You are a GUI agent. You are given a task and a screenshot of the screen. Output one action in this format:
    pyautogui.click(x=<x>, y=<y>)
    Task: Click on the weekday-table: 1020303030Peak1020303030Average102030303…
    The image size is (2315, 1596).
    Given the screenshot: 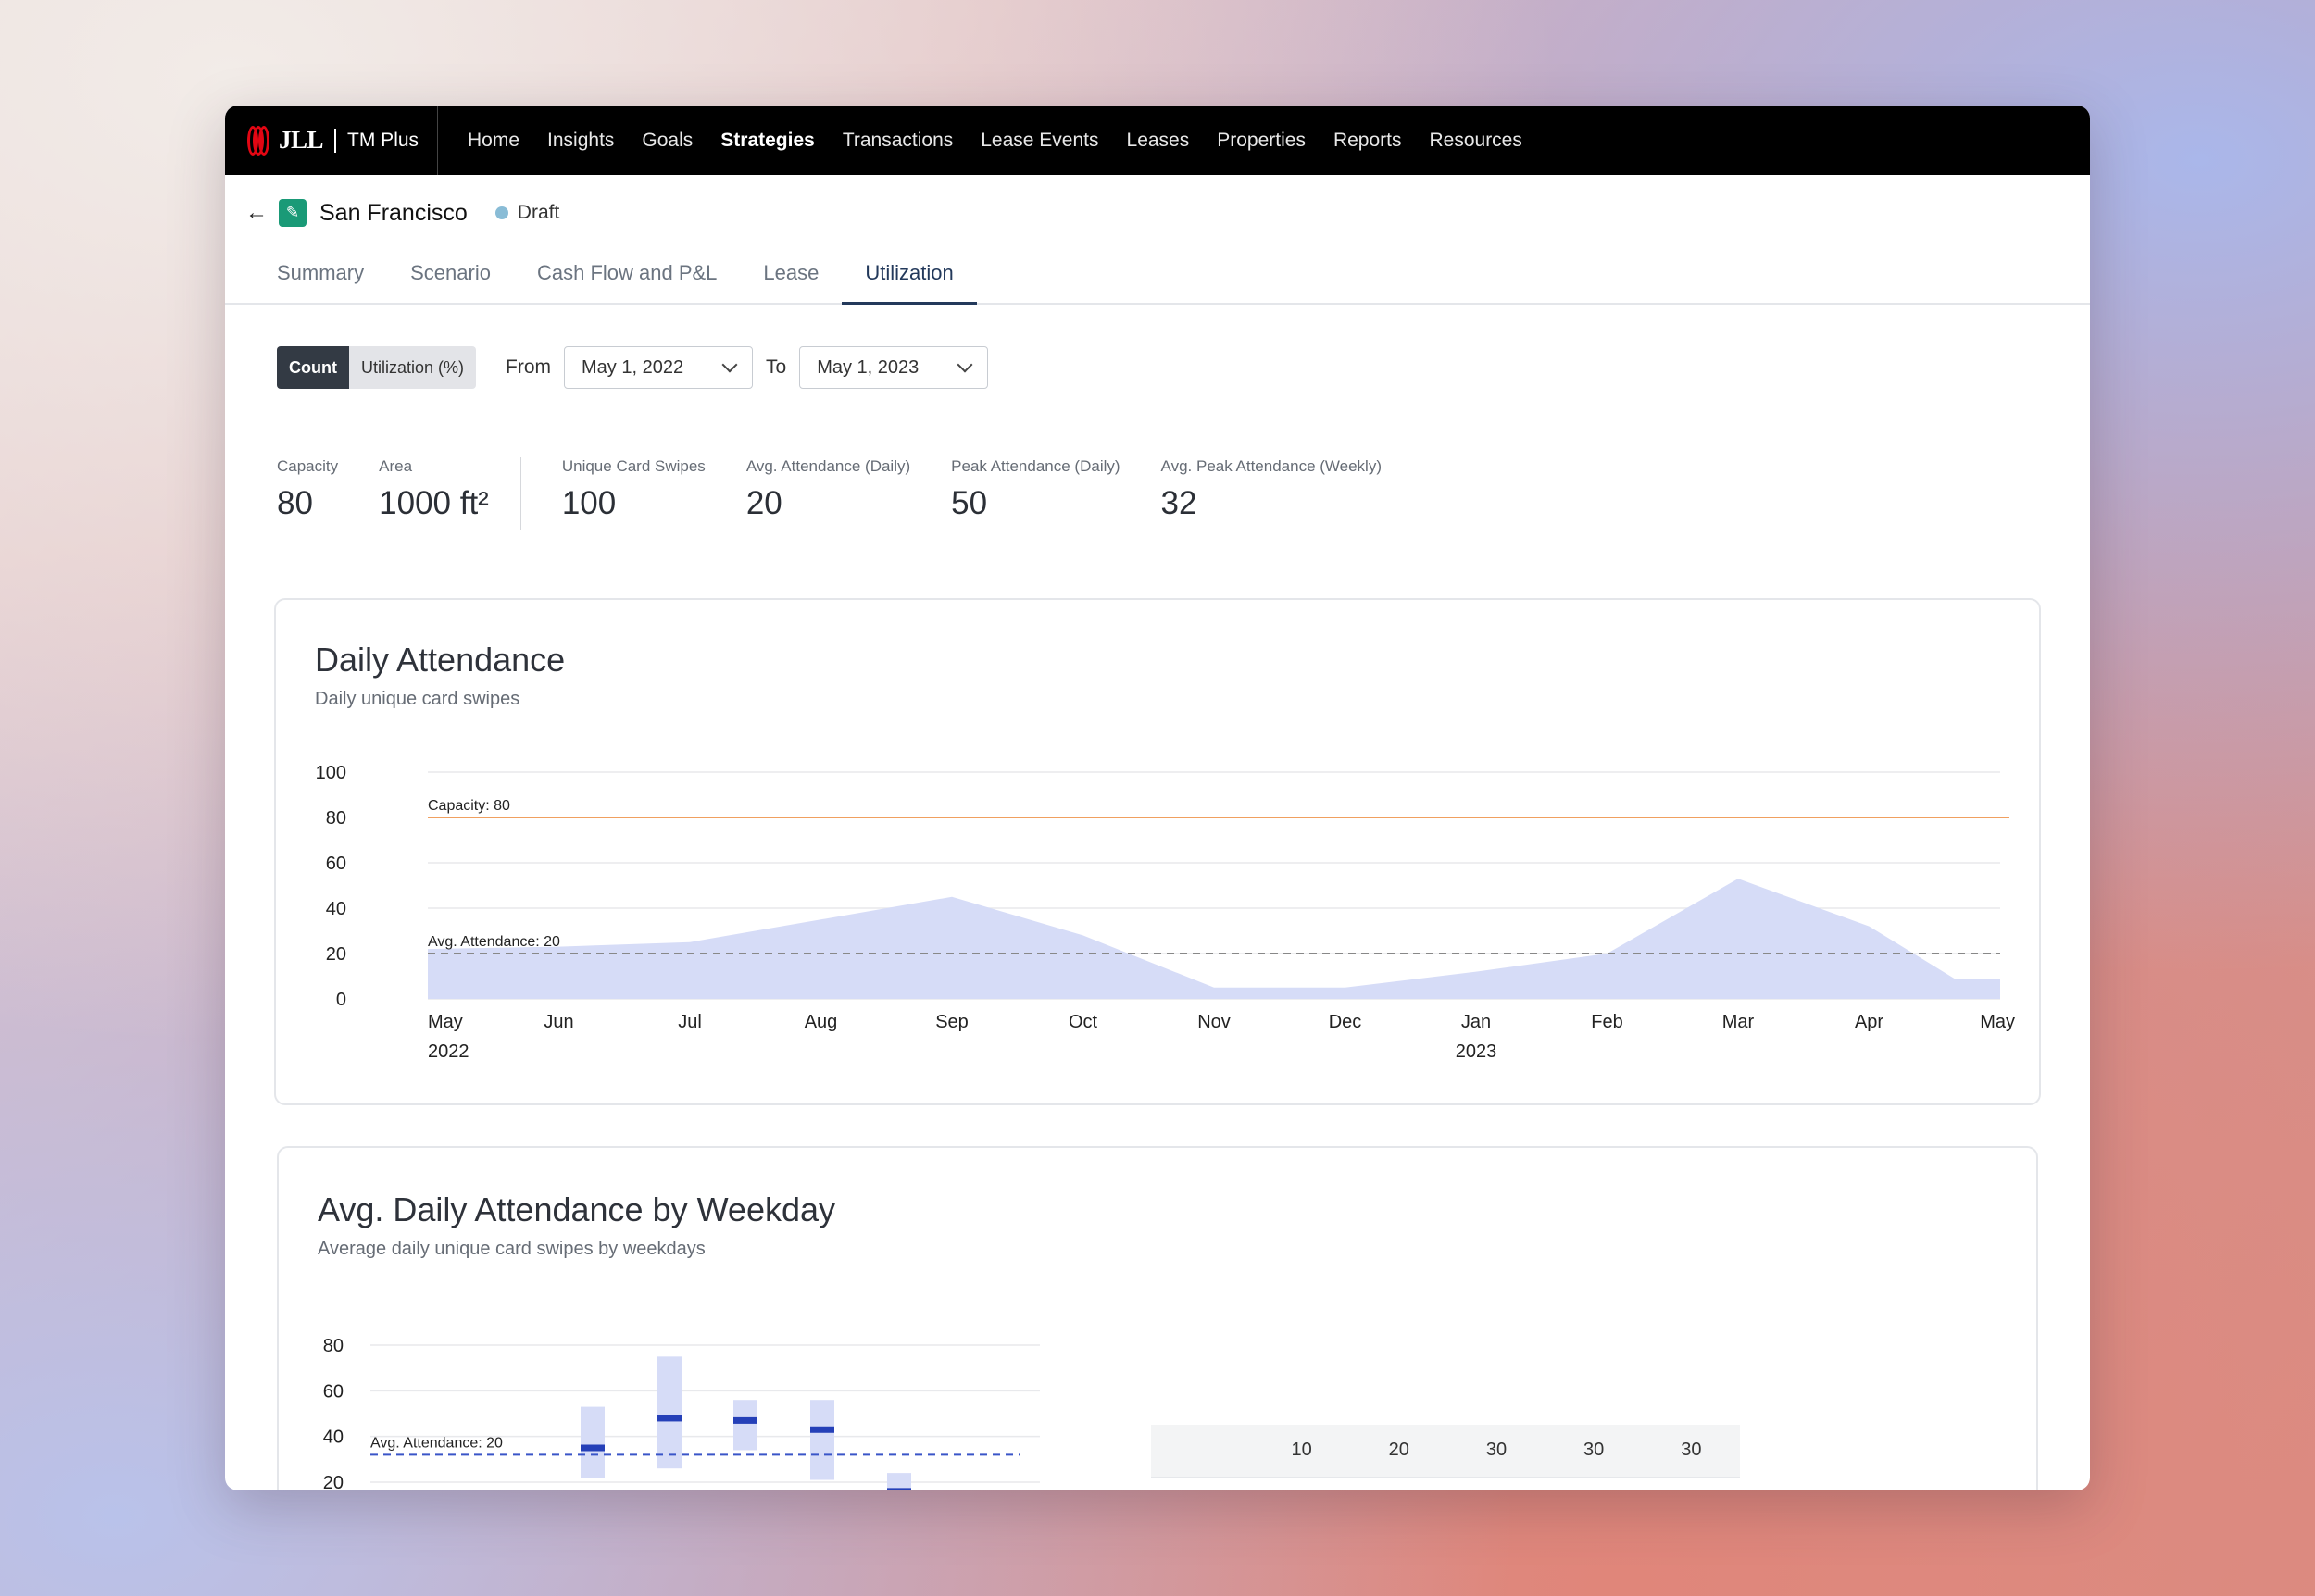 What is the action you would take?
    pyautogui.click(x=1445, y=1457)
    